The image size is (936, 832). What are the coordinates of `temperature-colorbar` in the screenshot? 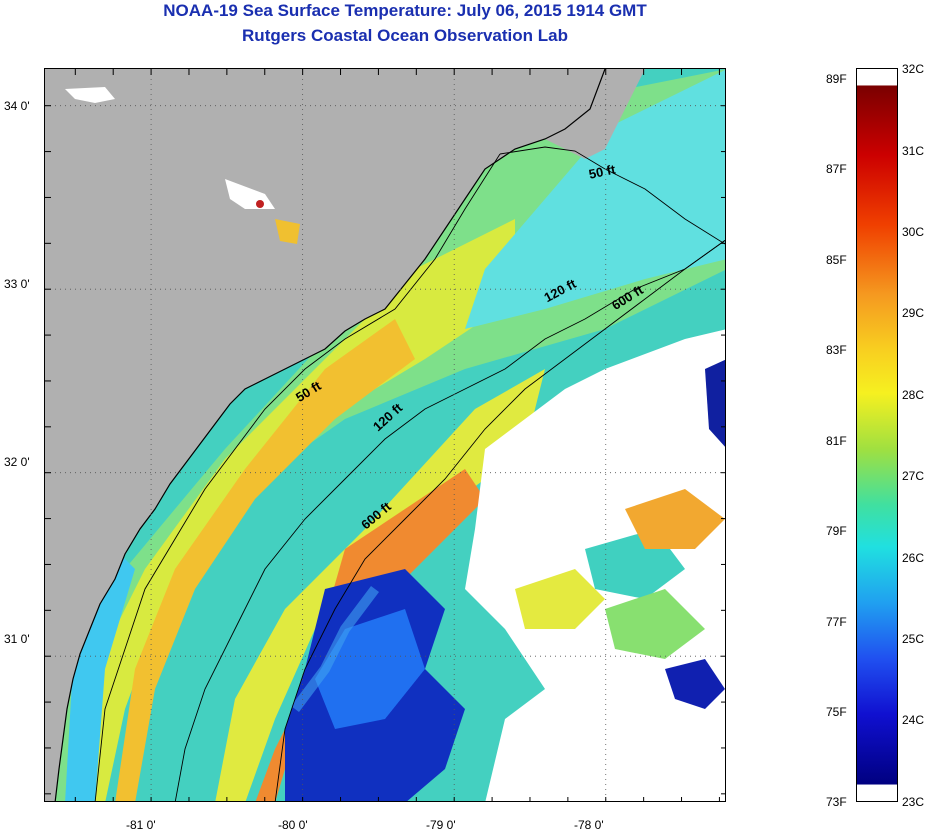 It's located at (877, 435).